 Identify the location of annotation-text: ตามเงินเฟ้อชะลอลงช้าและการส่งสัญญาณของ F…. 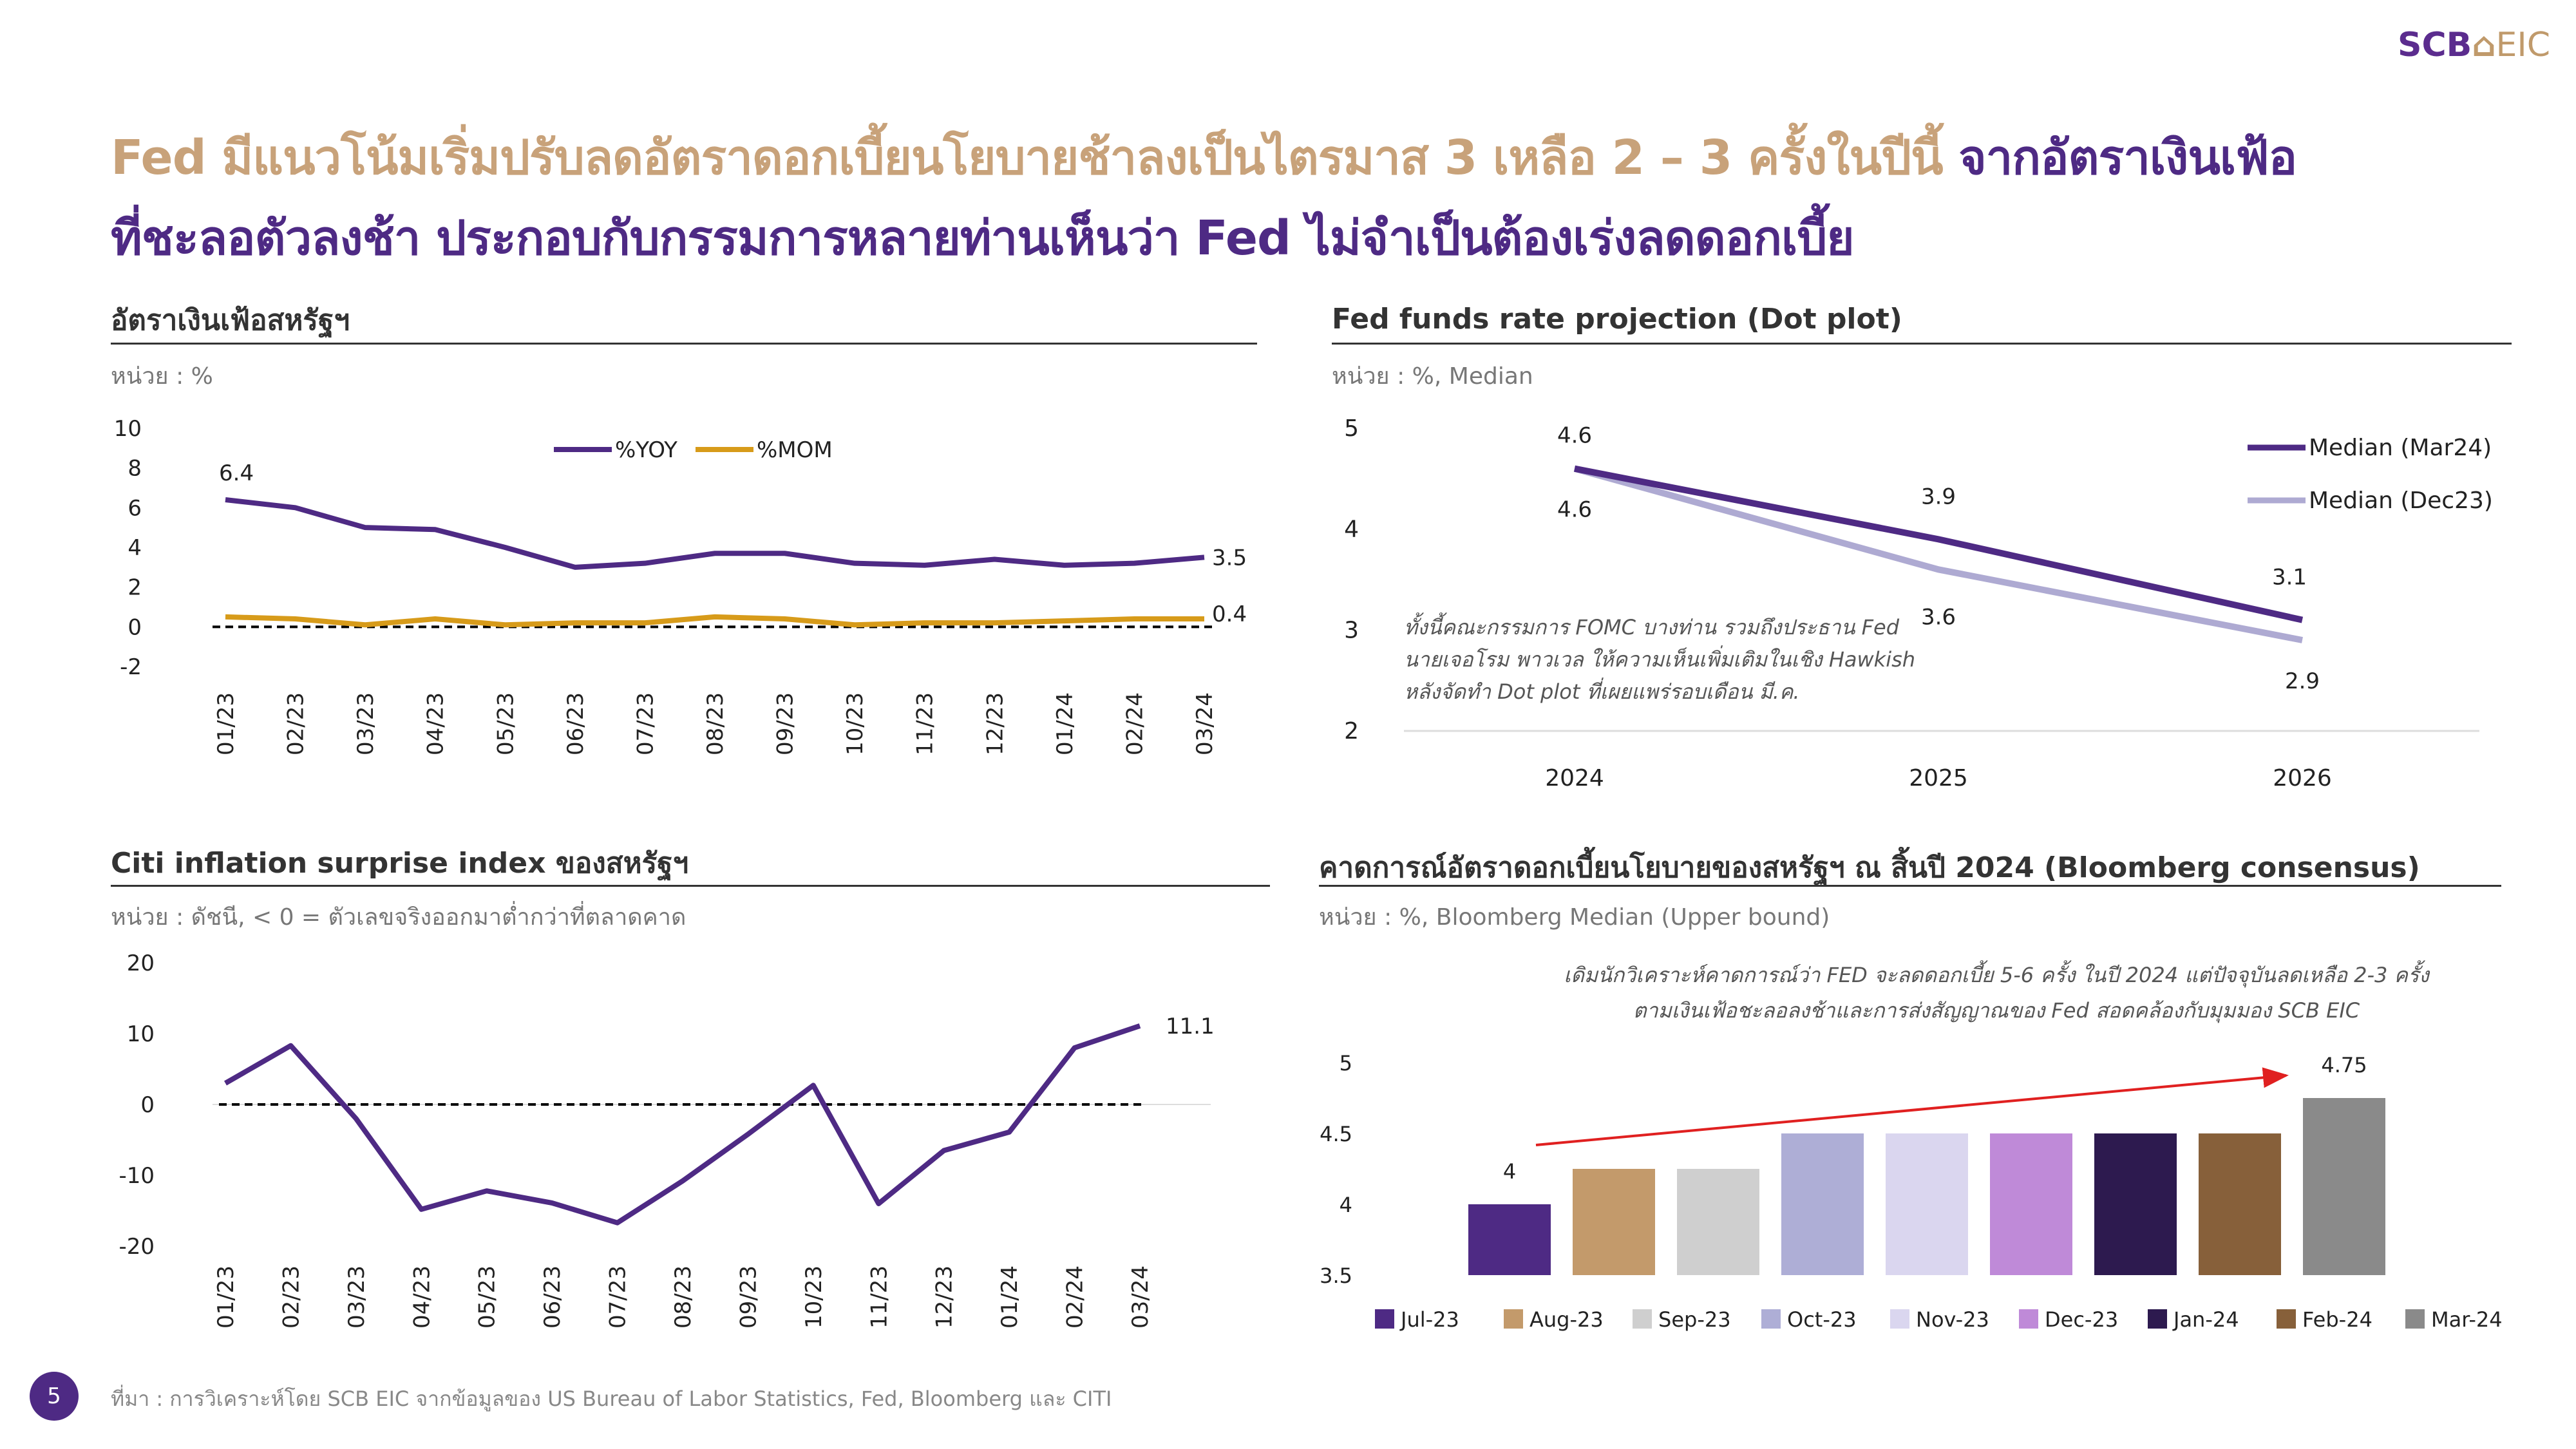
(1997, 1010).